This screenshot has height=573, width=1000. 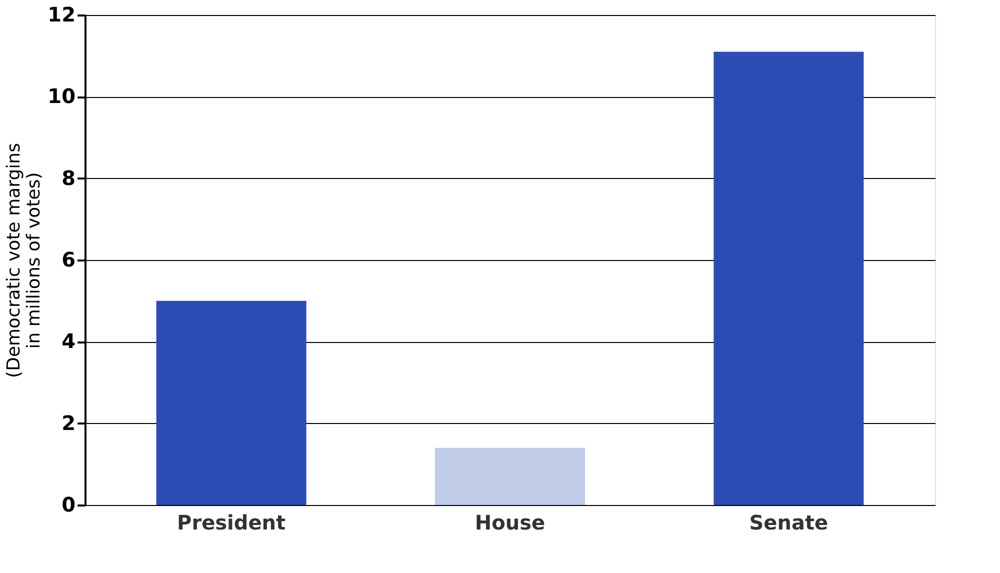 What do you see at coordinates (62, 96) in the screenshot?
I see `y-tick-label: 10` at bounding box center [62, 96].